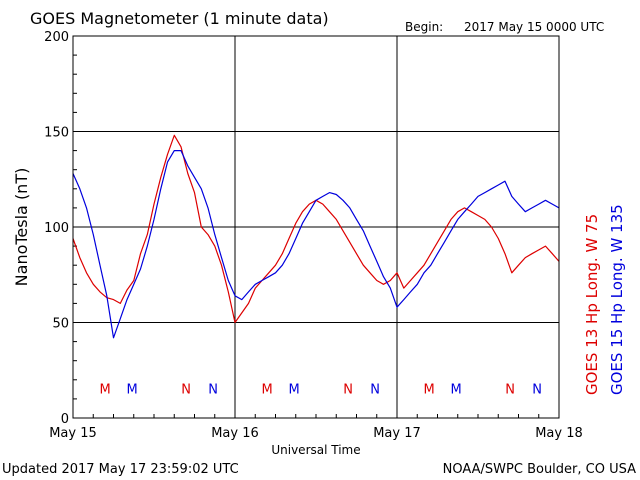 Image resolution: width=640 pixels, height=480 pixels. I want to click on x-tick-labels: May 15 May 16 May 17 May 18, so click(316, 433).